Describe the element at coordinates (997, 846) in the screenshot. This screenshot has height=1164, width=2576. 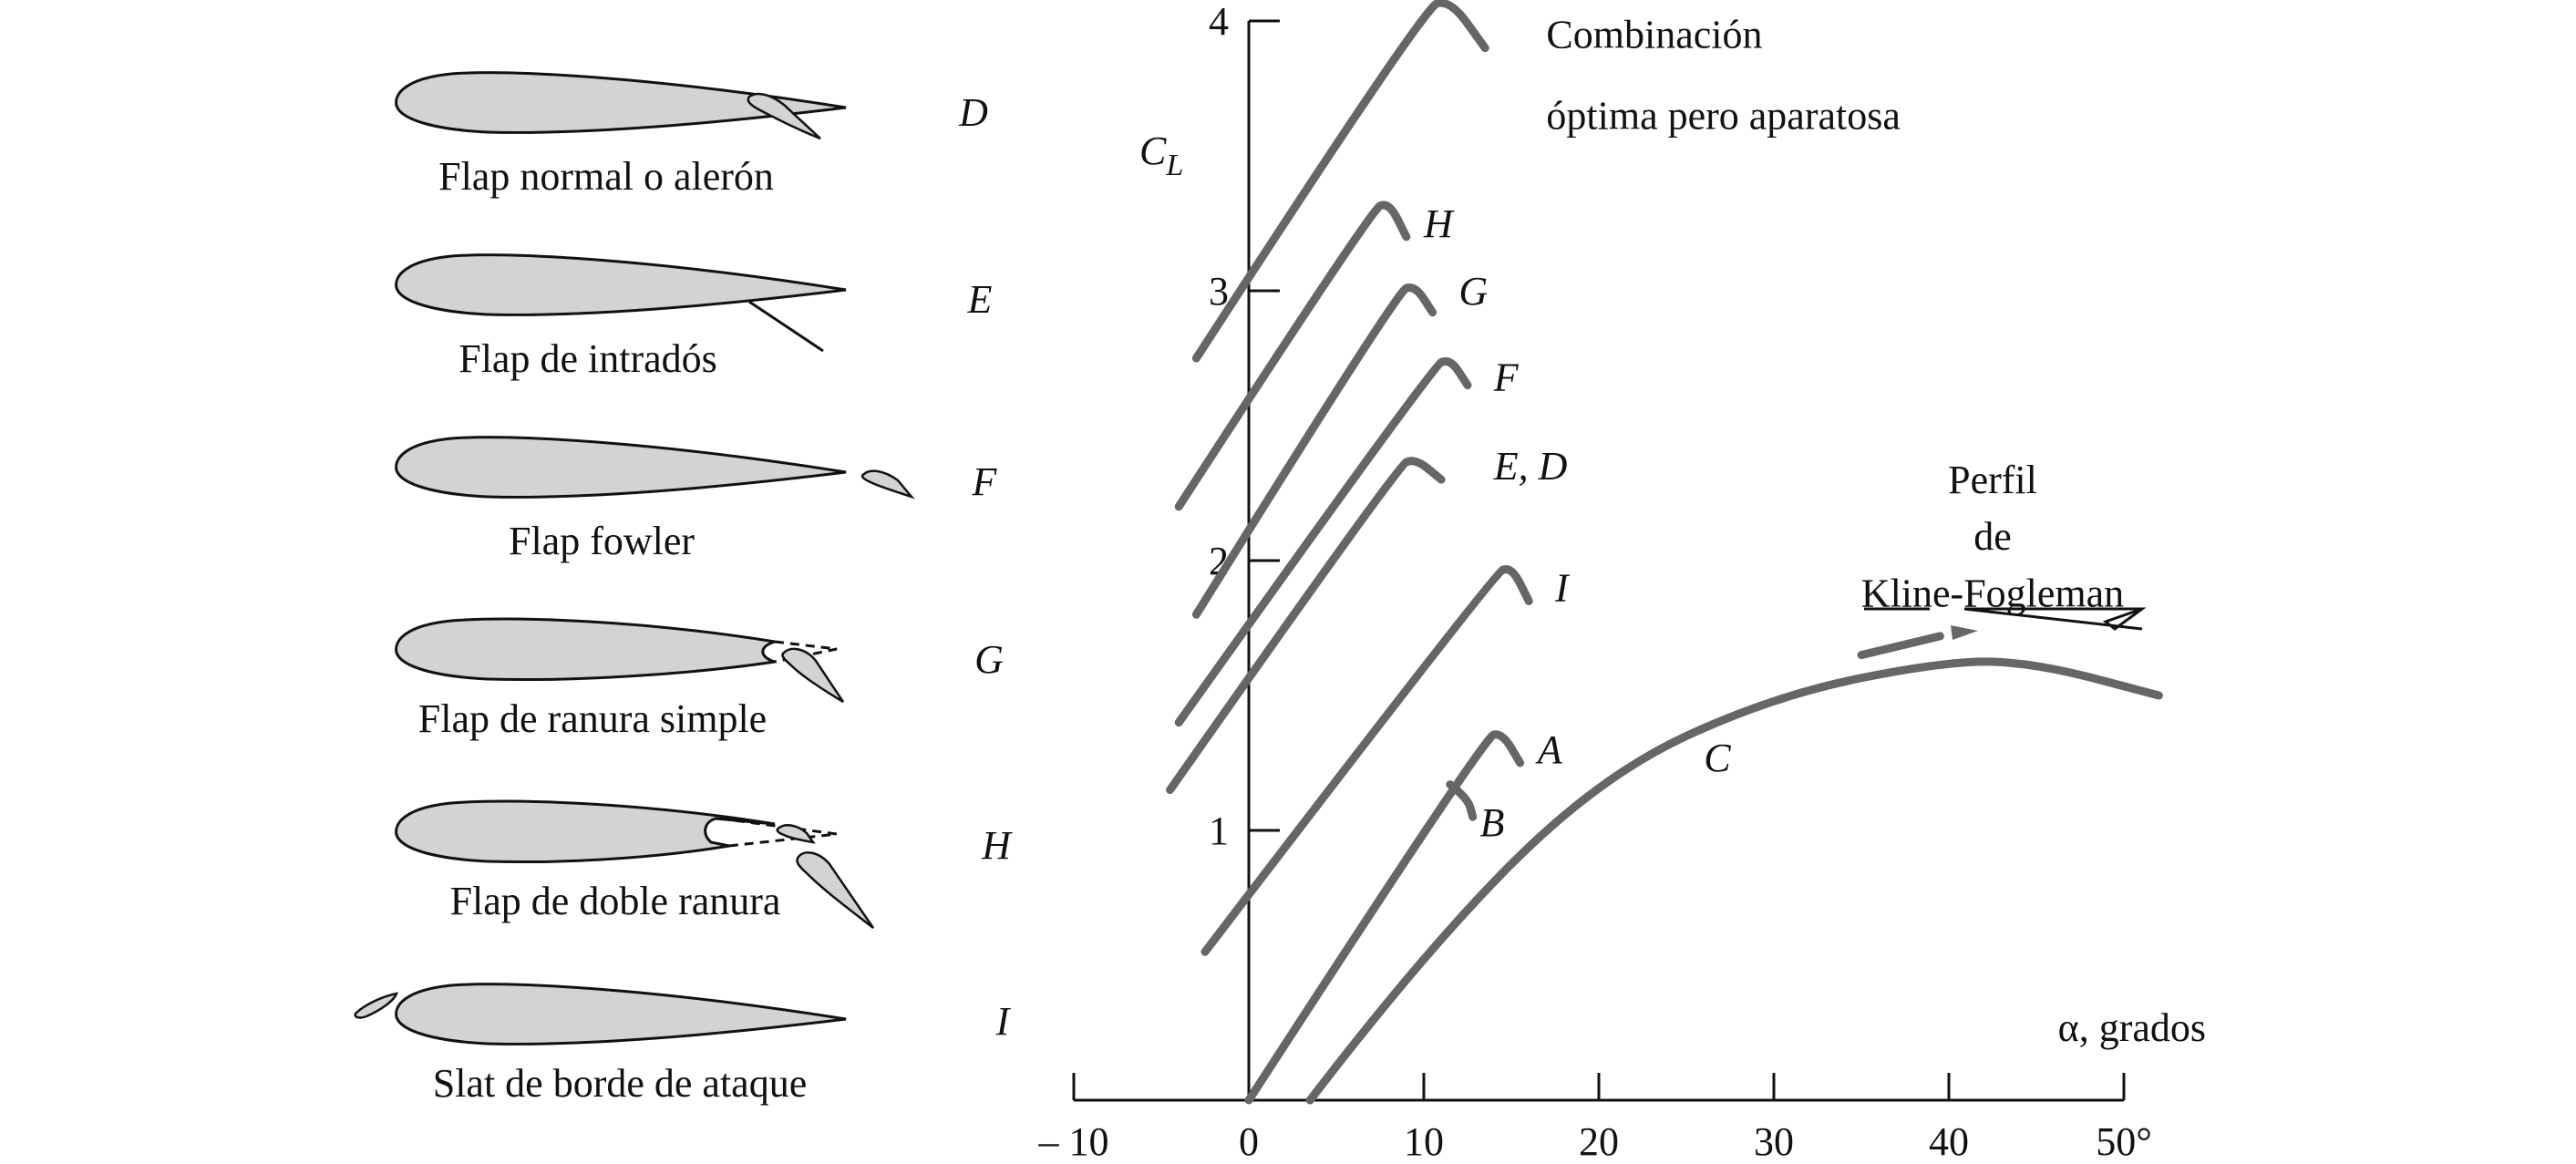
I see `airfoil-H-letter: H` at that location.